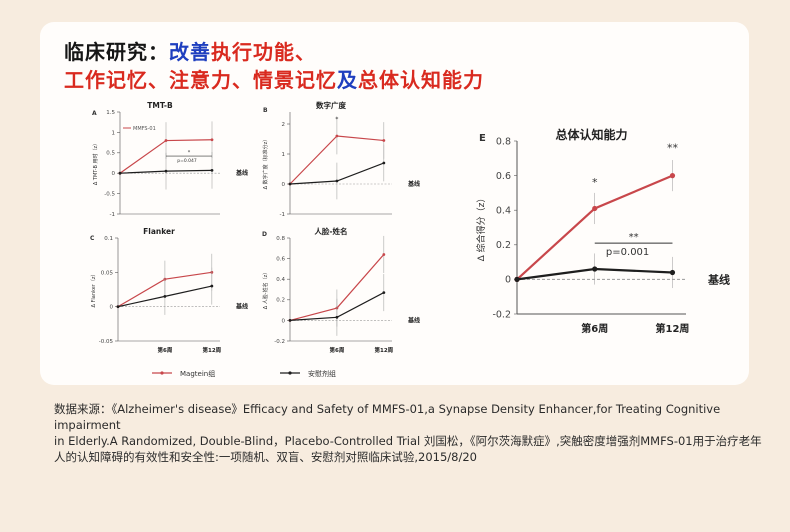 This screenshot has width=790, height=532. I want to click on panel-e-xtick-label: 第6周, so click(594, 328).